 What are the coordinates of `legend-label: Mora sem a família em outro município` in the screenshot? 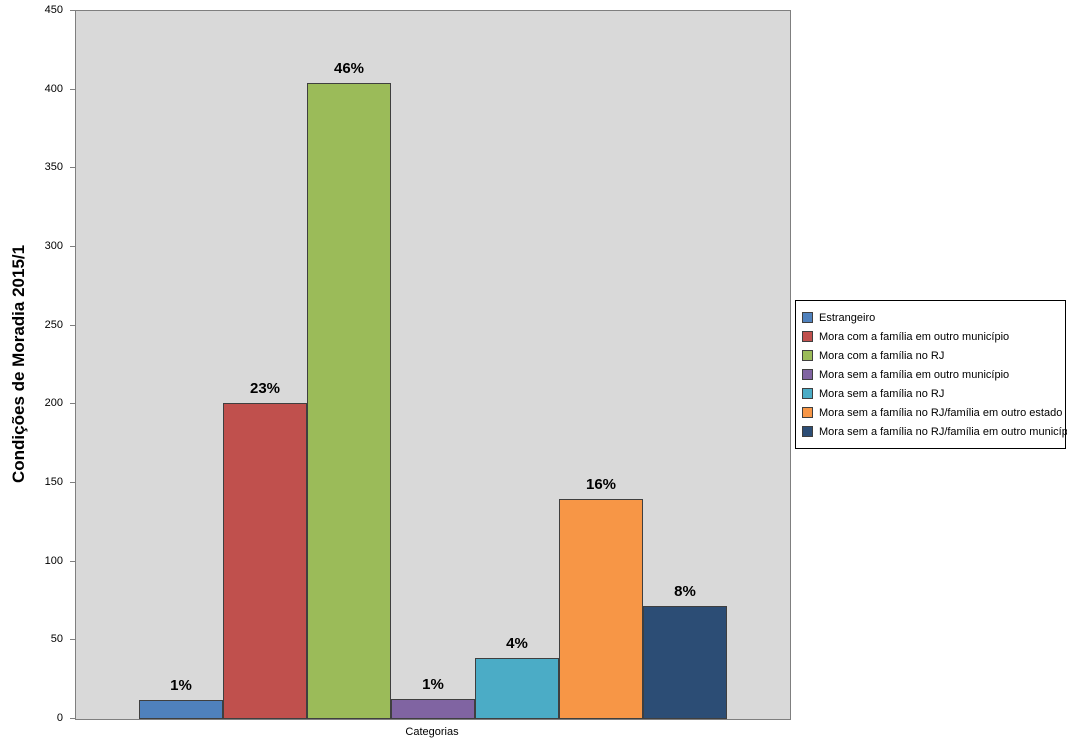 It's located at (914, 374).